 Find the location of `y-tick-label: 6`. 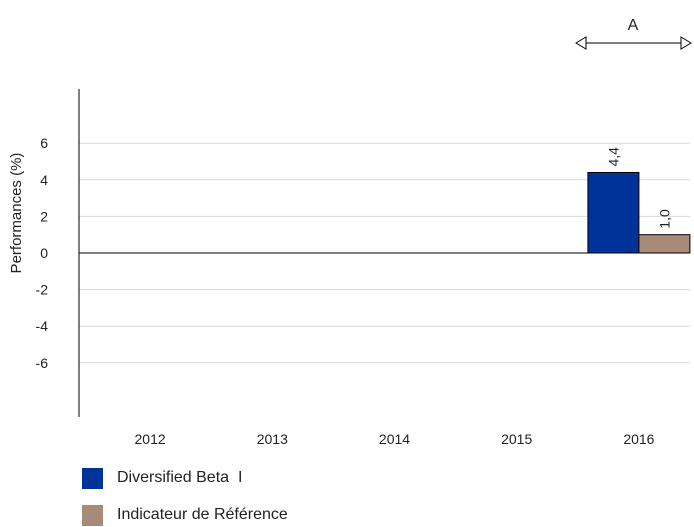

y-tick-label: 6 is located at coordinates (44, 143).